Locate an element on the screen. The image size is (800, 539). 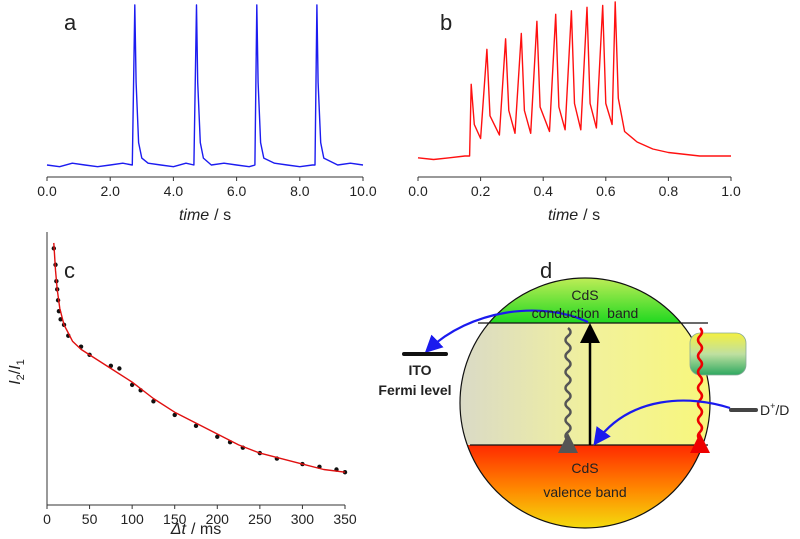
donor-label: D+/D is located at coordinates (774, 409).